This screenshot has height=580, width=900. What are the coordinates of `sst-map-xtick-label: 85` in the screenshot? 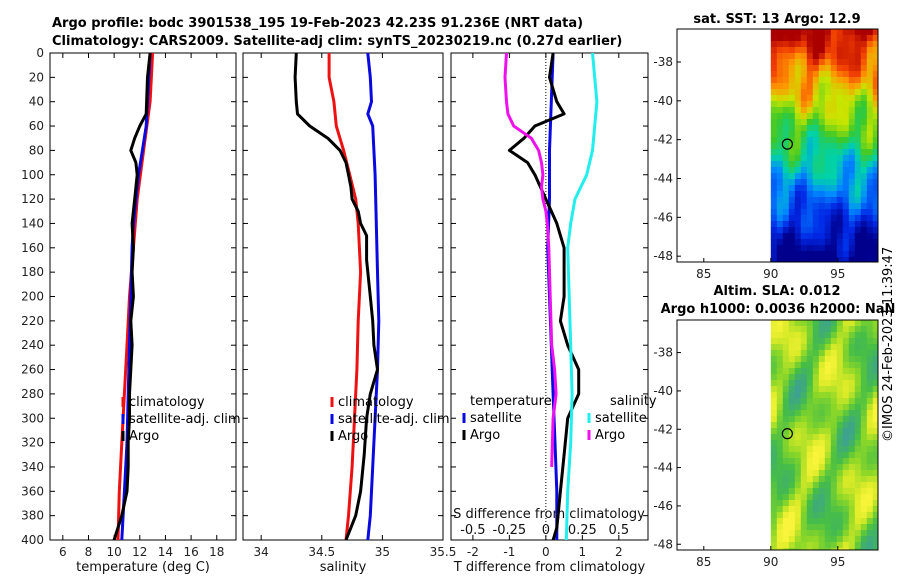 It's located at (703, 274).